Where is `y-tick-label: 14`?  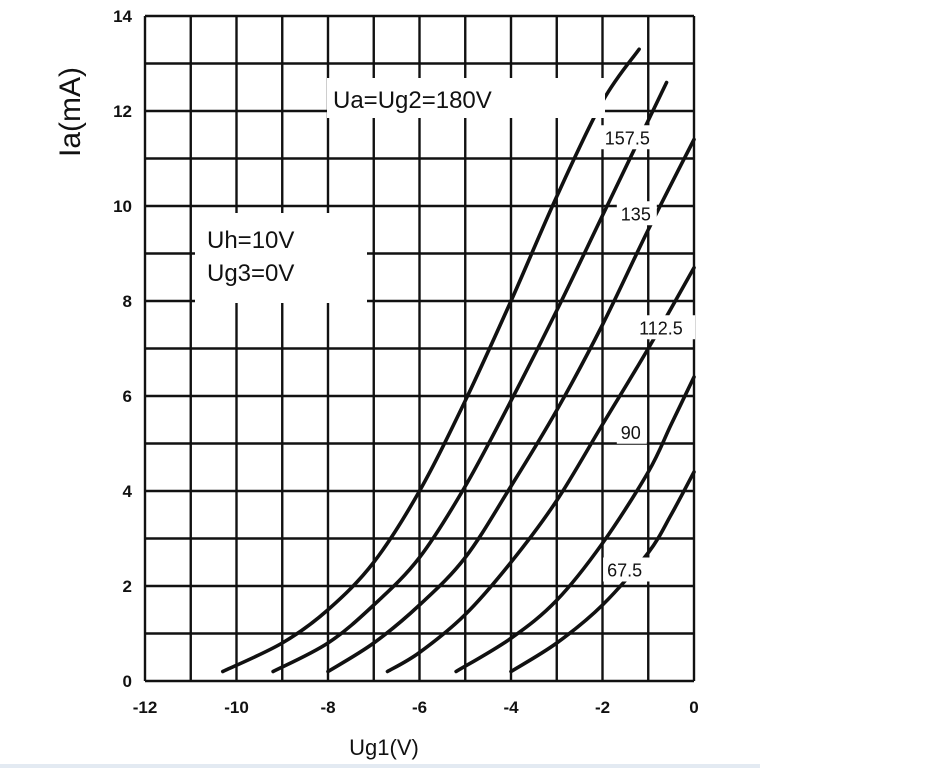 y-tick-label: 14 is located at coordinates (122, 16).